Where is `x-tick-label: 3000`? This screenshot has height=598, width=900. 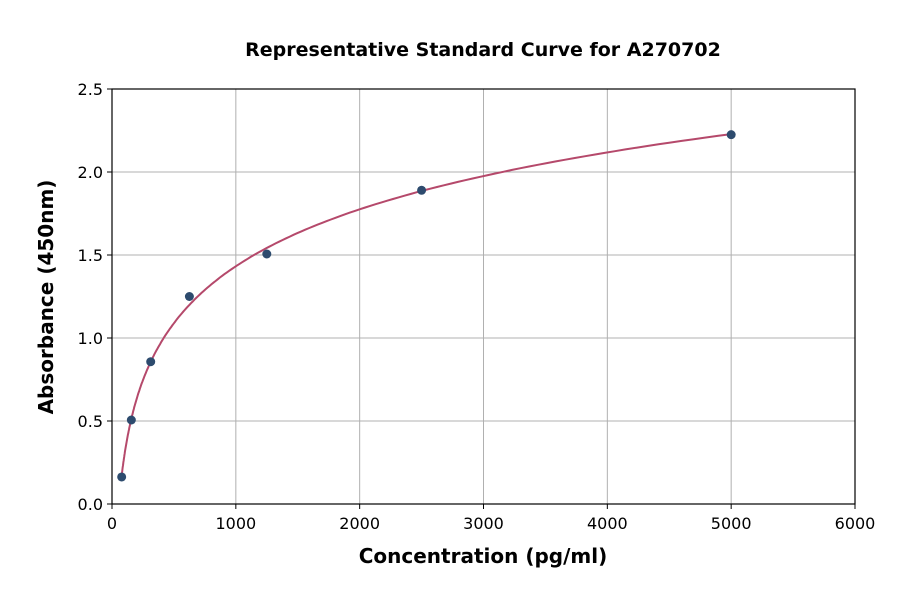 x-tick-label: 3000 is located at coordinates (483, 523).